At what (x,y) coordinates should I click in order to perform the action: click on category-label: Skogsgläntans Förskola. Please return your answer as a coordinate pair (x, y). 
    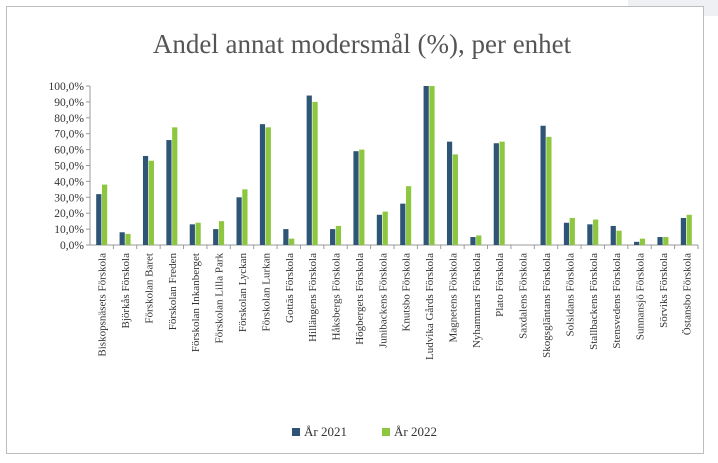
    Looking at the image, I should click on (547, 305).